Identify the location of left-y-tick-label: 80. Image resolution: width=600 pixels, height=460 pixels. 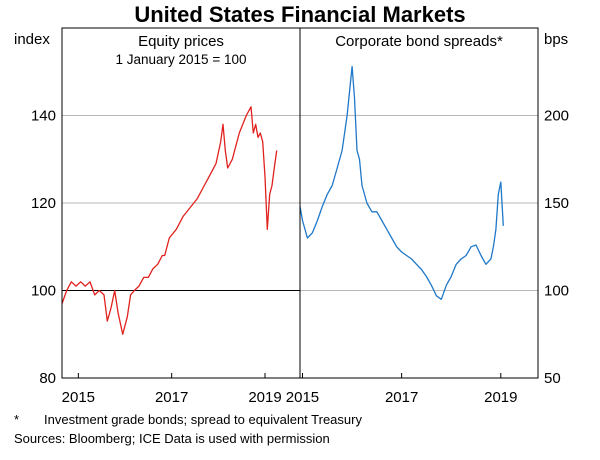
(47, 378).